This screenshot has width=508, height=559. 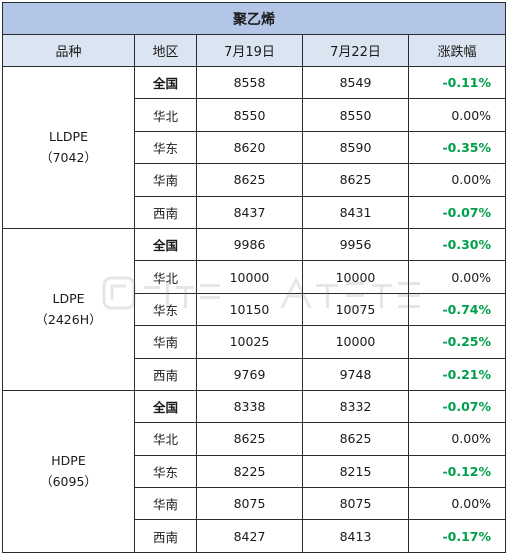 What do you see at coordinates (249, 406) in the screenshot?
I see `price-jul19-cell: 8338` at bounding box center [249, 406].